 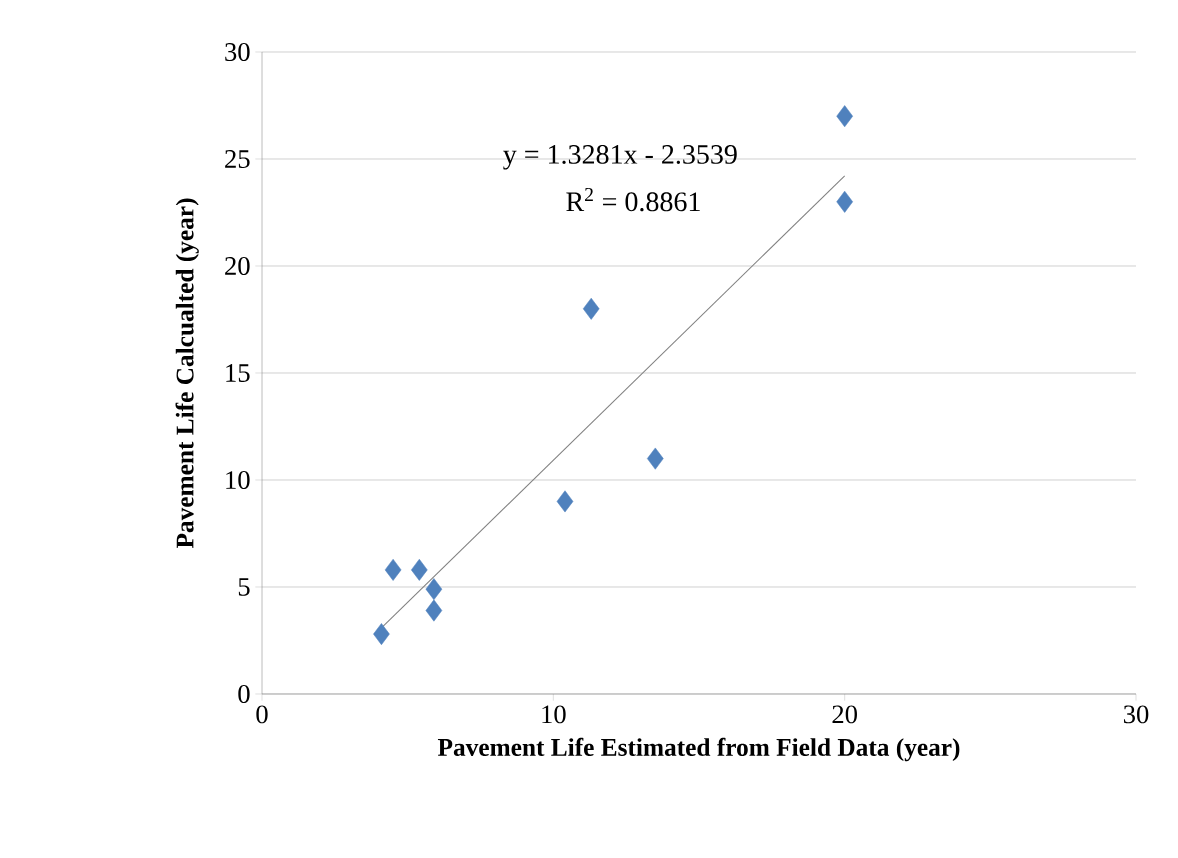 What do you see at coordinates (237, 159) in the screenshot?
I see `y-tick-label: 25` at bounding box center [237, 159].